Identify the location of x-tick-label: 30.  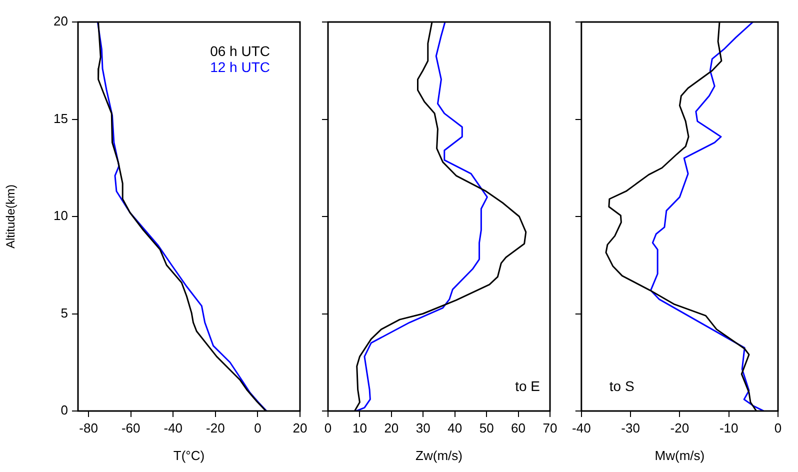
(423, 428).